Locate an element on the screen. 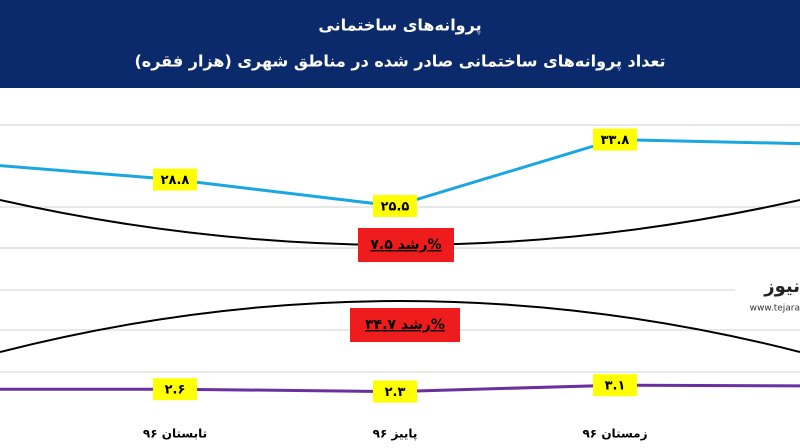 This screenshot has height=448, width=800. data-label: ۳۳.۸ is located at coordinates (615, 140).